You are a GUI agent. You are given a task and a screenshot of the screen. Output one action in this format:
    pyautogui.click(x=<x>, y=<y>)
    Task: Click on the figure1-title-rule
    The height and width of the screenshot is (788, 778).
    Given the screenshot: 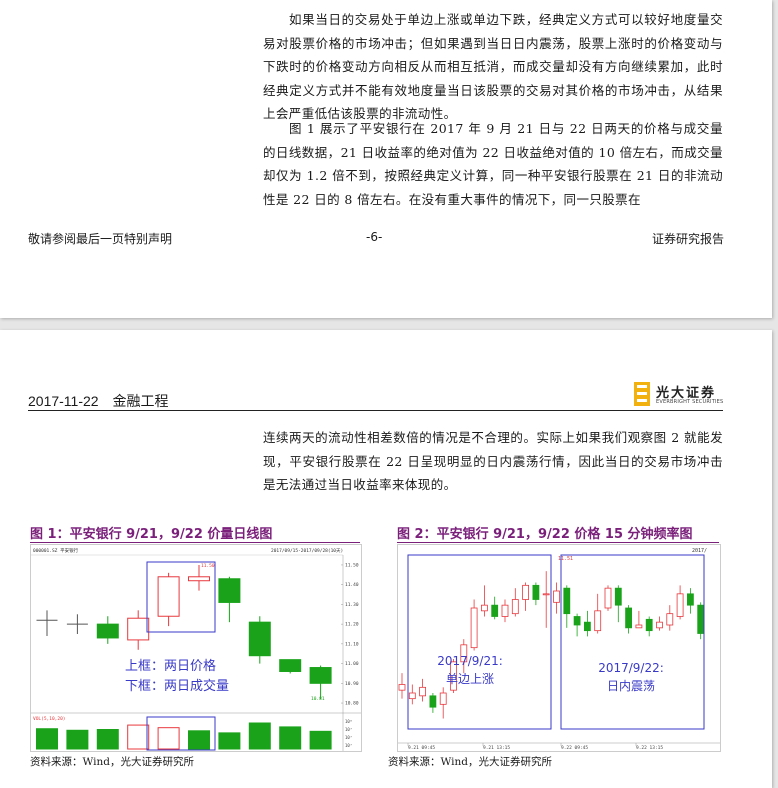 What is the action you would take?
    pyautogui.click(x=195, y=542)
    